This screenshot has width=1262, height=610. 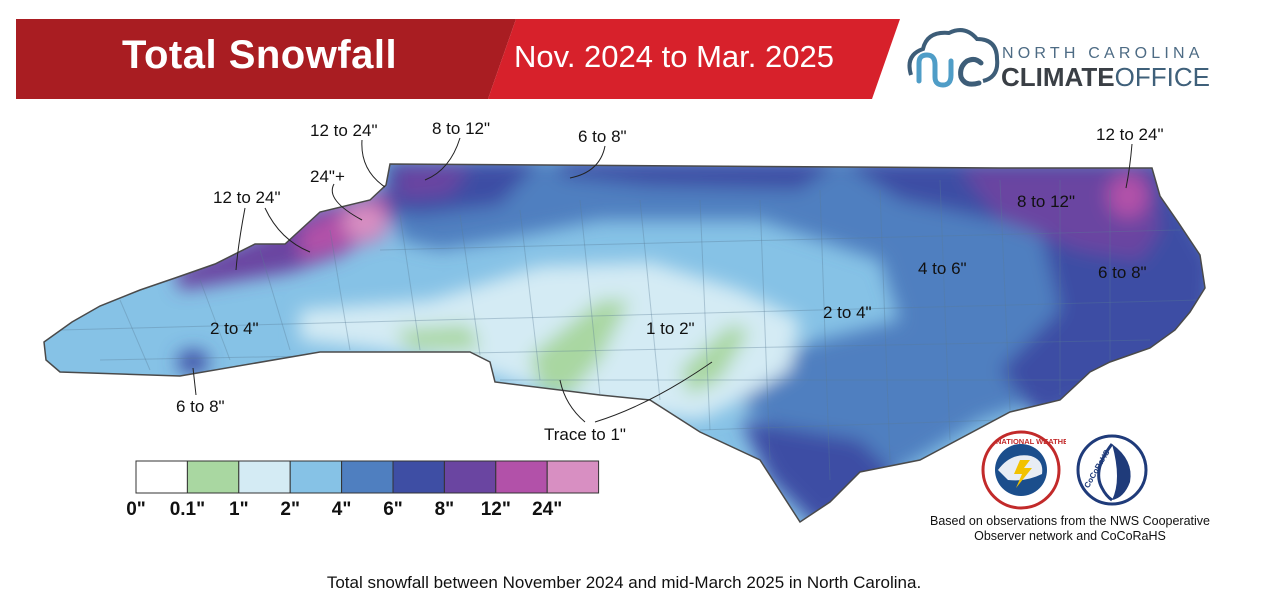 I want to click on logo-line2: CLIMATEOFFICE, so click(x=1105, y=77).